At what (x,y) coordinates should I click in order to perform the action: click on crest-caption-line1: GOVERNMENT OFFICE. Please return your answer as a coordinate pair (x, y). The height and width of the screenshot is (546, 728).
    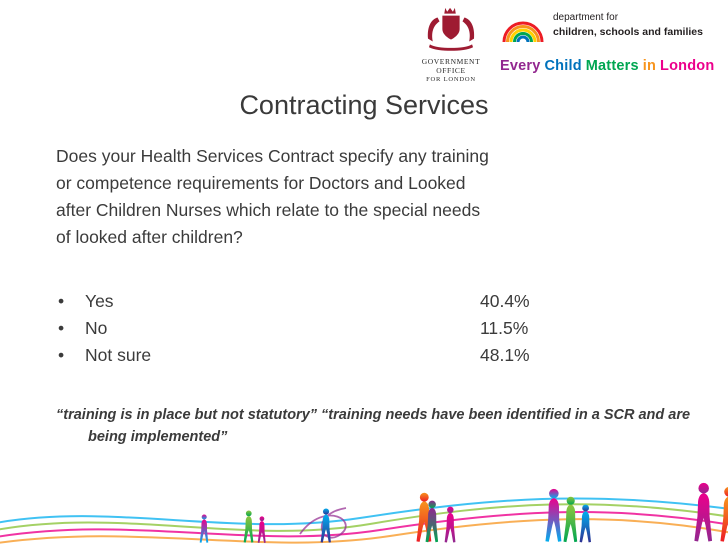
    Looking at the image, I should click on (451, 66).